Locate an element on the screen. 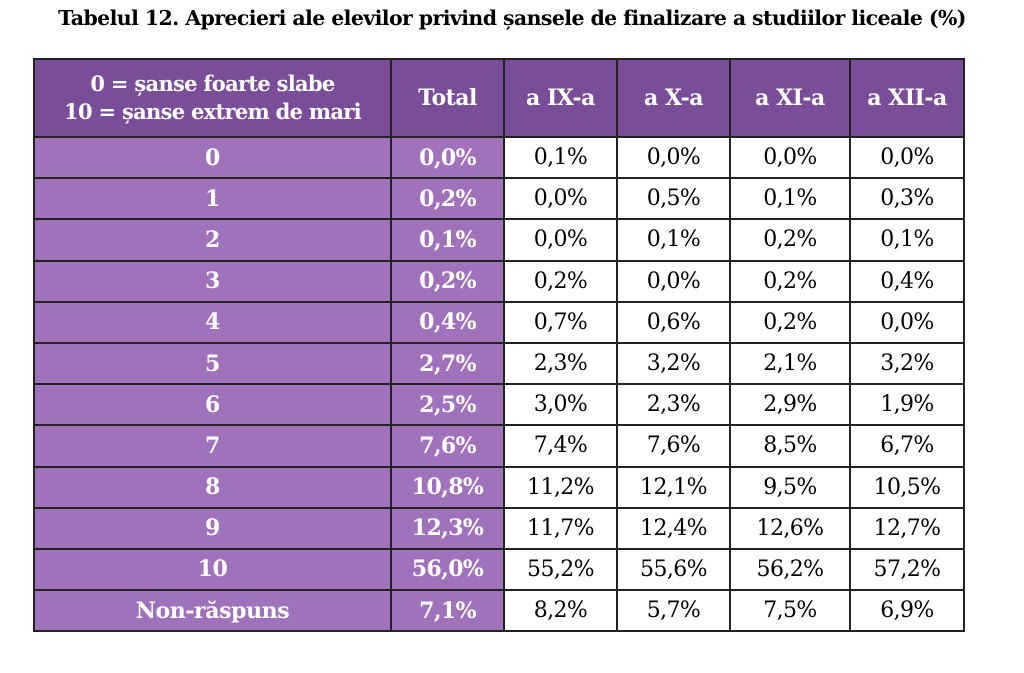  table-row: 2 0,1% 0,0% 0,1% 0,2% 0,1% is located at coordinates (499, 240).